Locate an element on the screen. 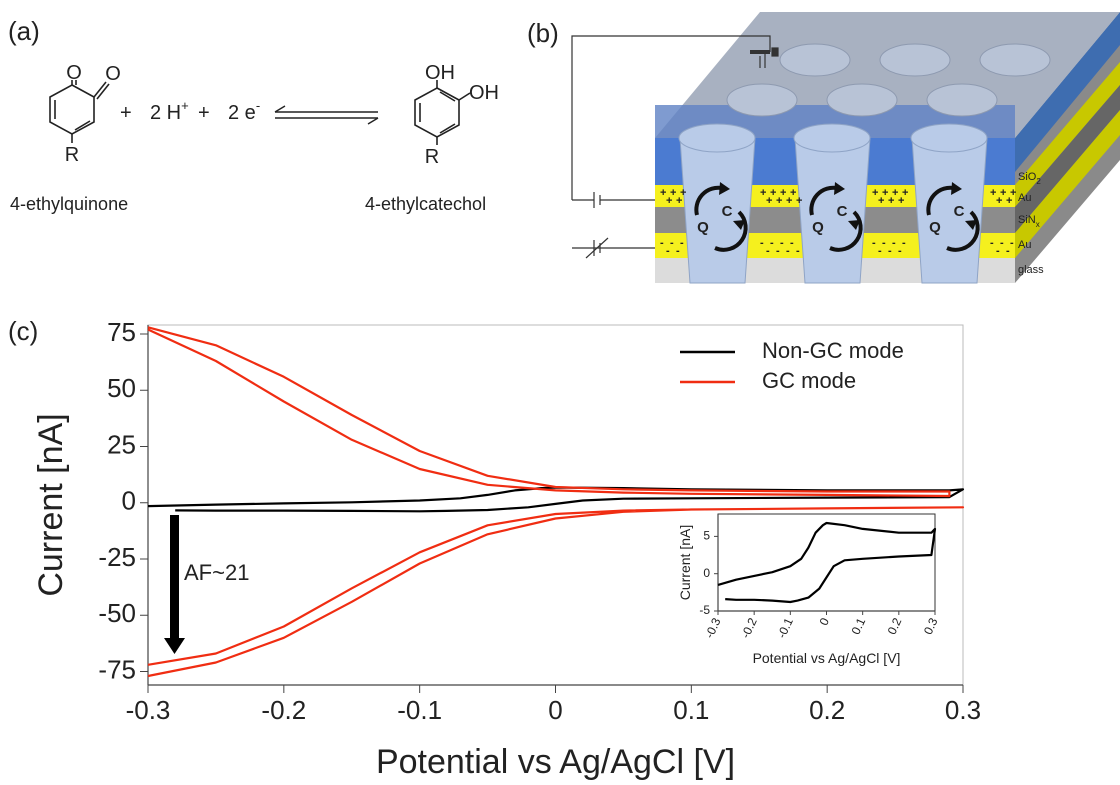  circuit is located at coordinates (675, 147).